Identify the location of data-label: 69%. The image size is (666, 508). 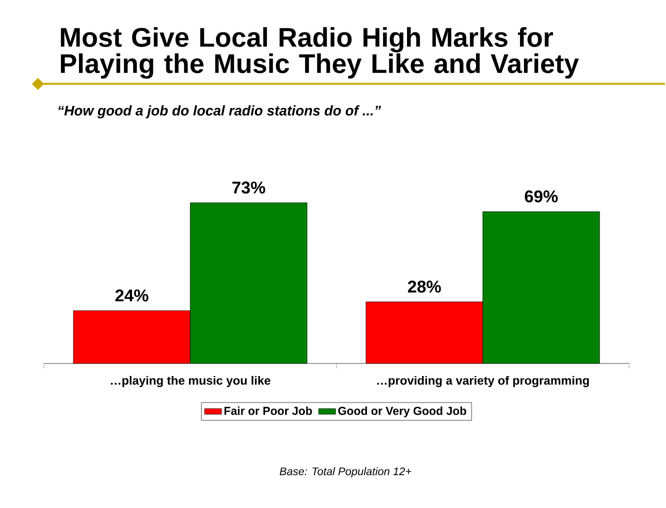
(541, 196).